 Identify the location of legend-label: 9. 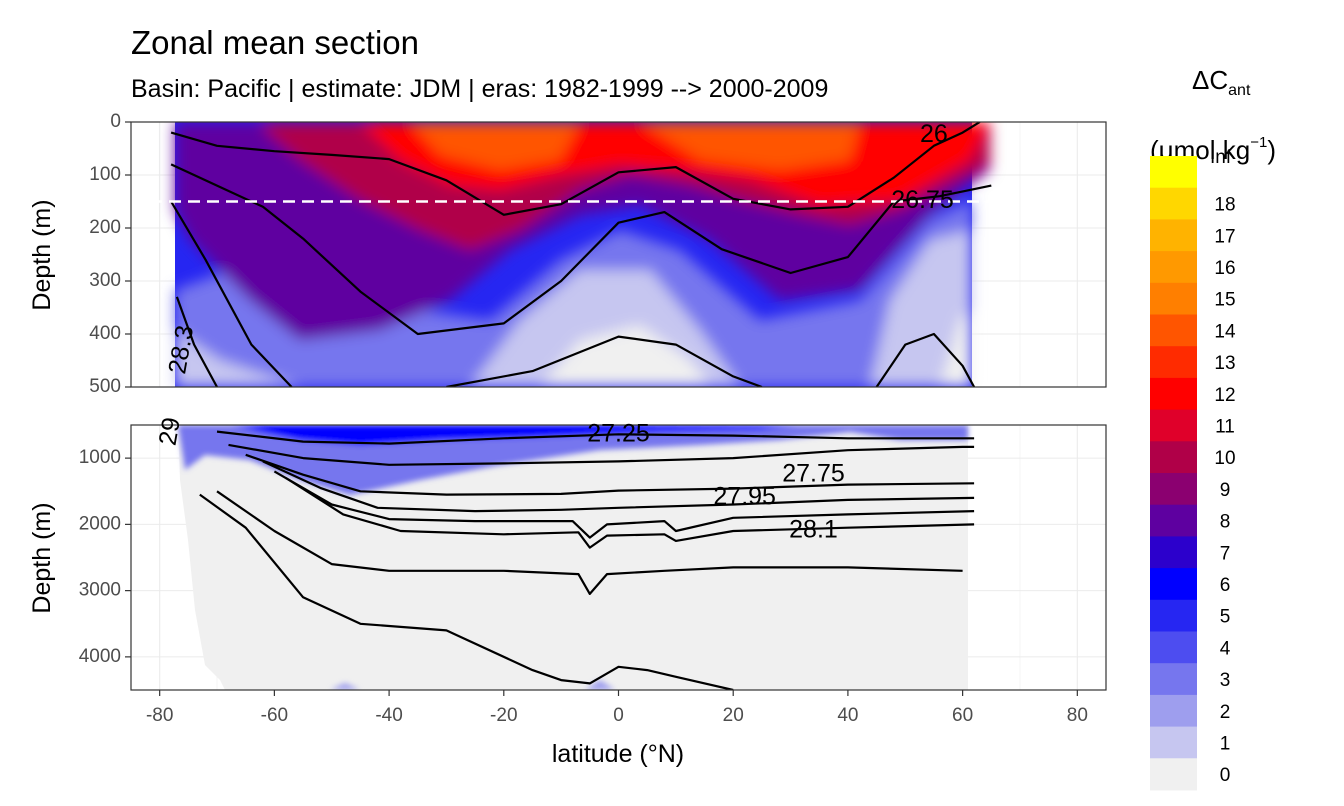
(1225, 490).